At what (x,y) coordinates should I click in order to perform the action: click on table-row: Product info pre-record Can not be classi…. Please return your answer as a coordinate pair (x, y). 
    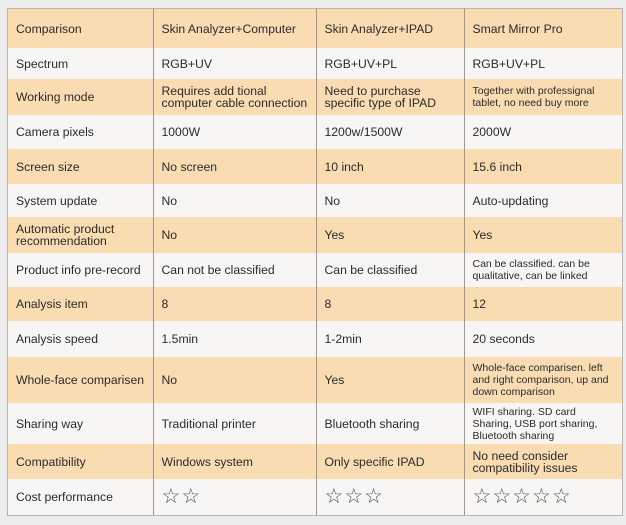
    Looking at the image, I should click on (315, 270).